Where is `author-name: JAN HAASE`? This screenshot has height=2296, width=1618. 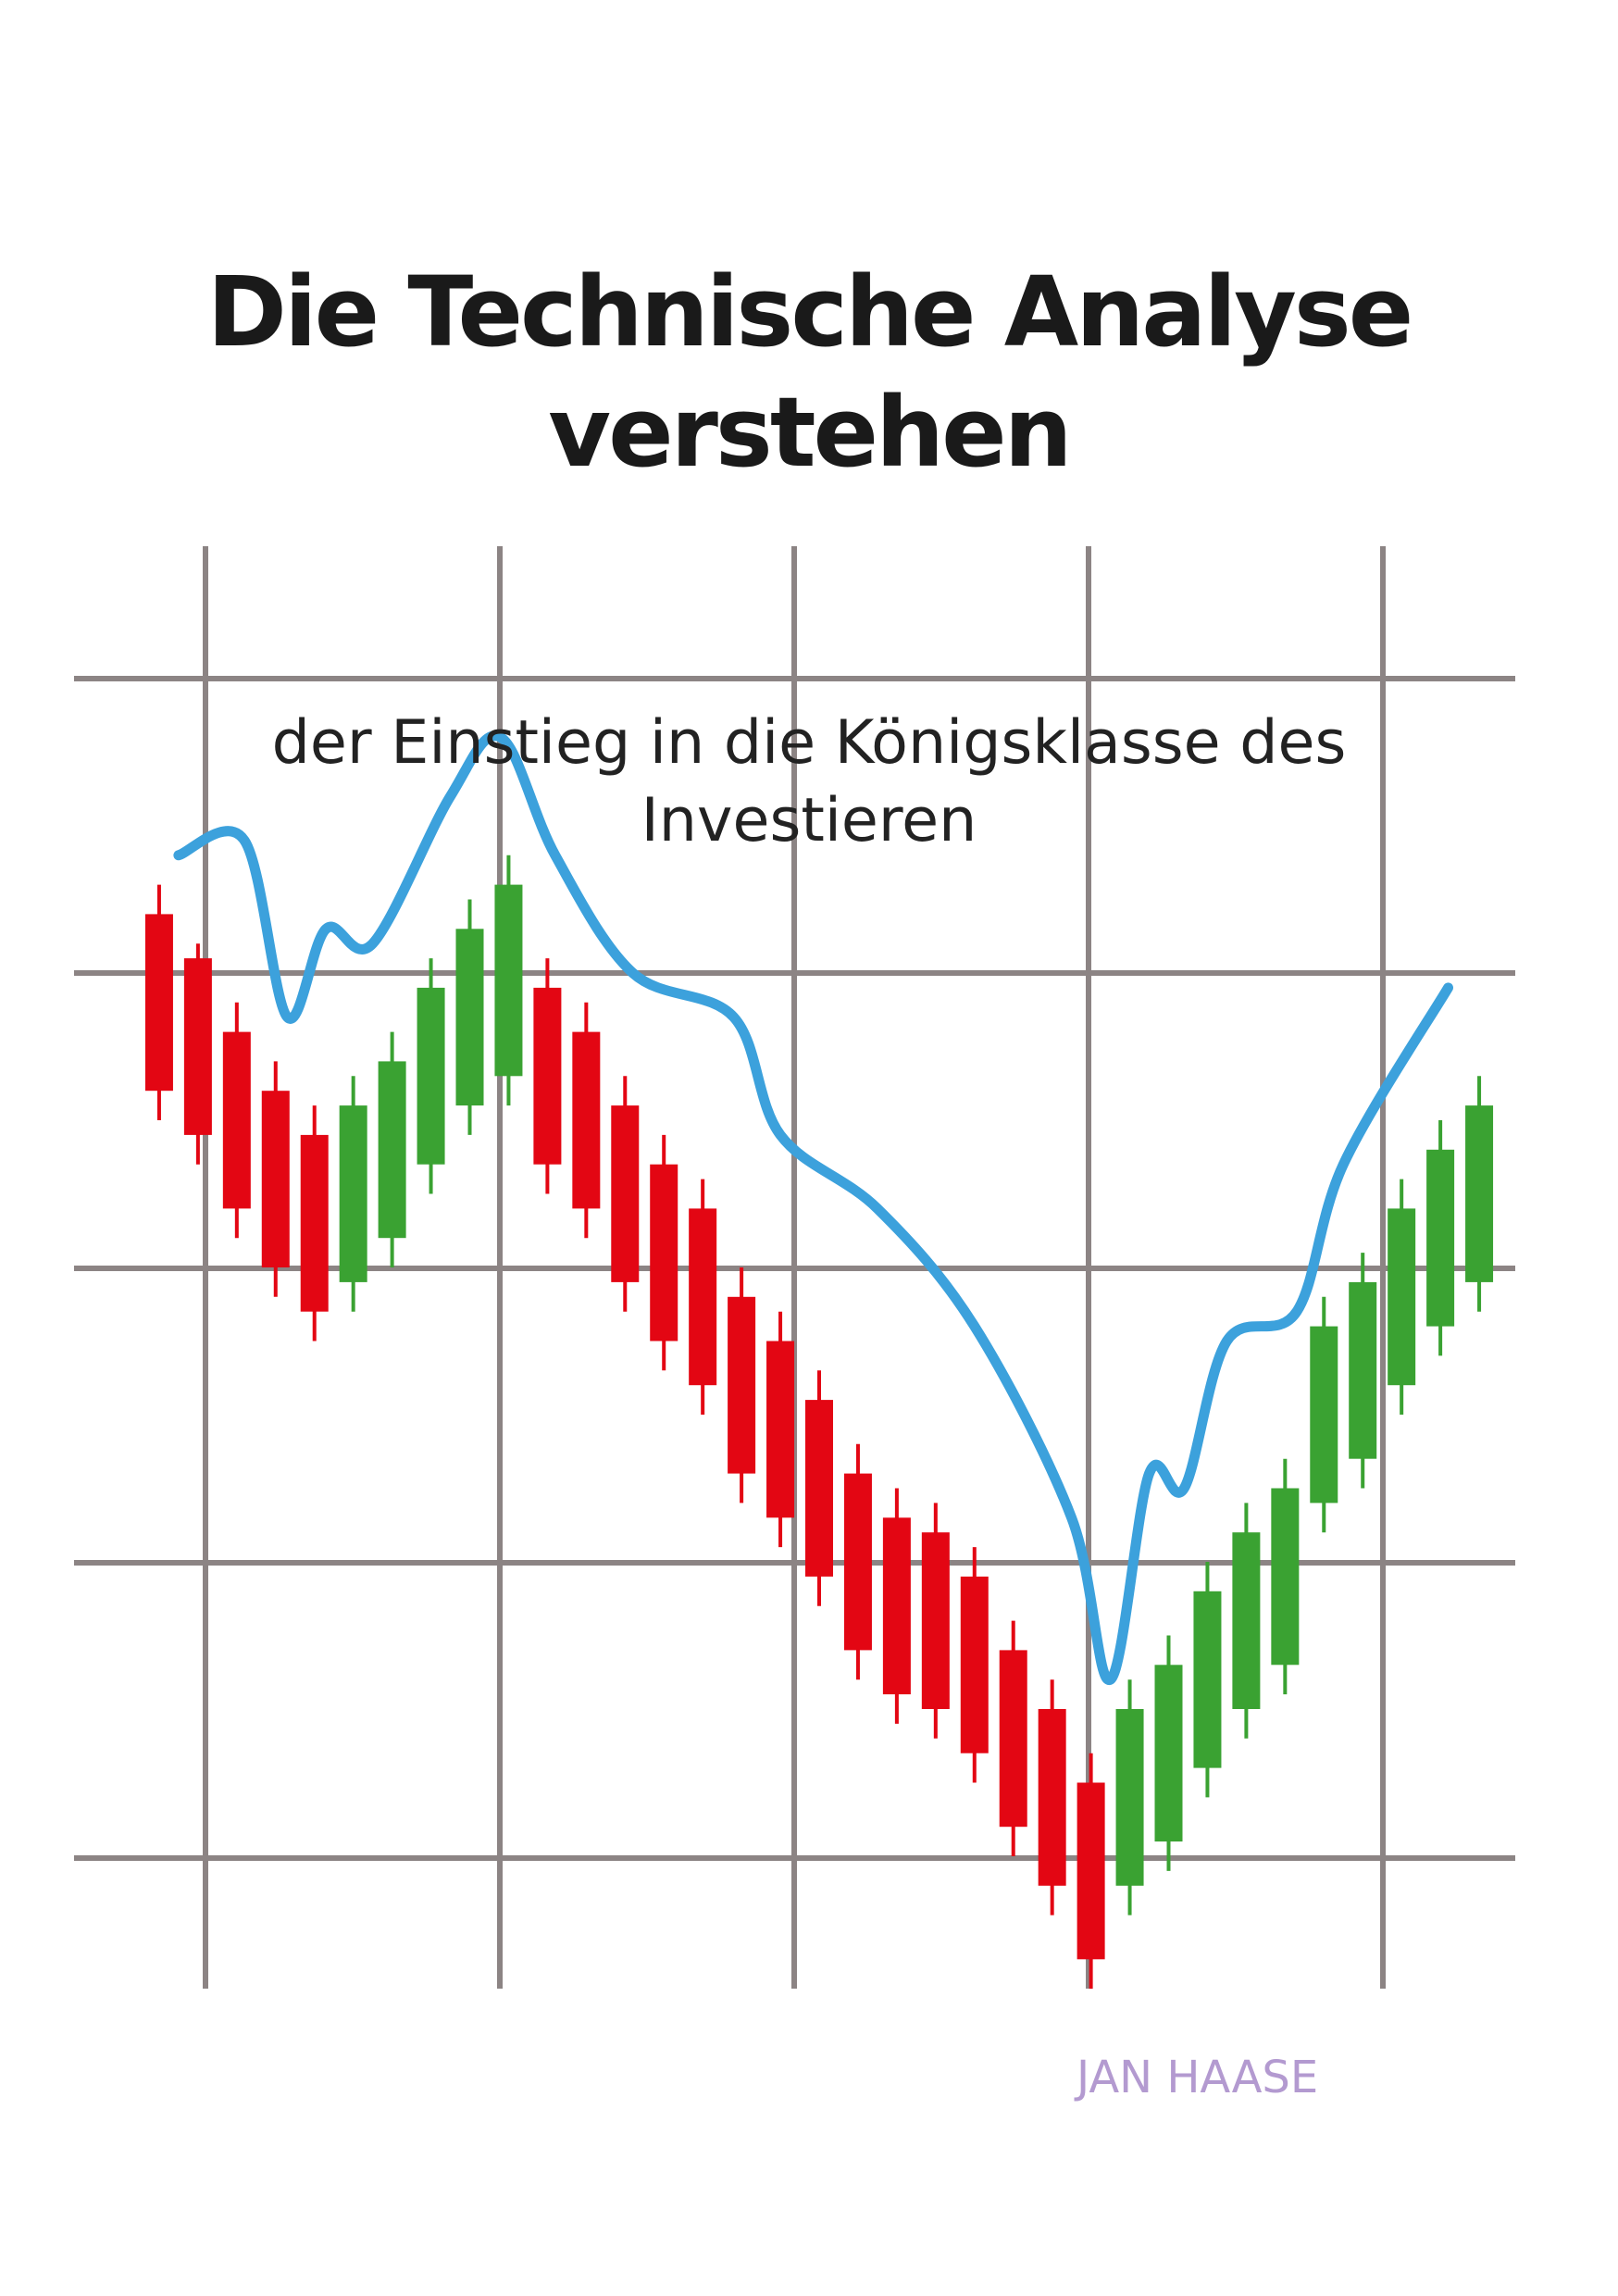
author-name: JAN HAASE is located at coordinates (1198, 2077).